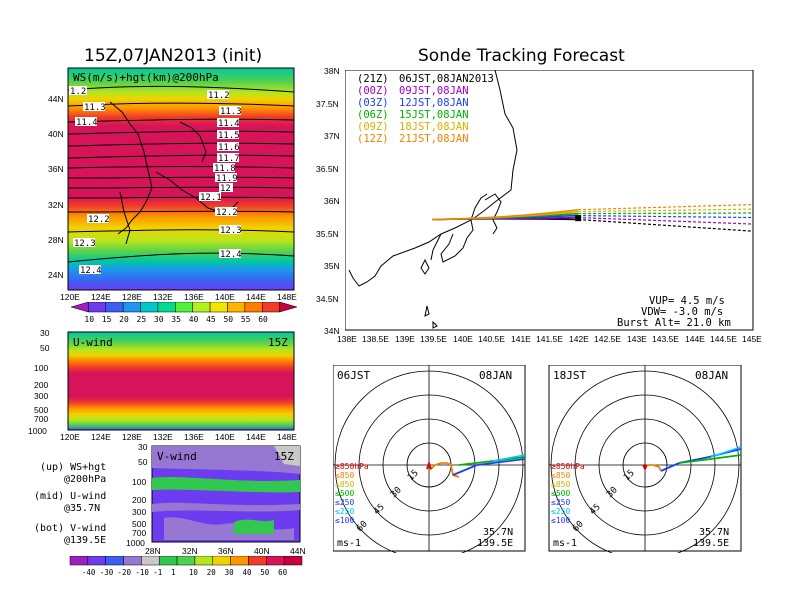 The image size is (792, 612). I want to click on svg-text: ≥850hPa, so click(568, 466).